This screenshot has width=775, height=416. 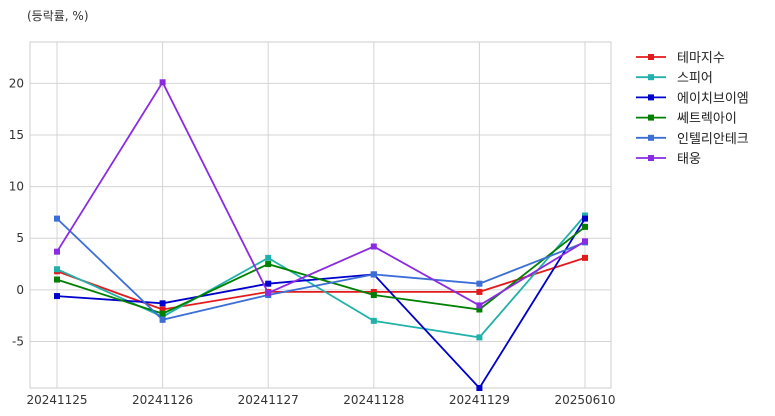 What do you see at coordinates (689, 159) in the screenshot?
I see `legend-label: 태웅` at bounding box center [689, 159].